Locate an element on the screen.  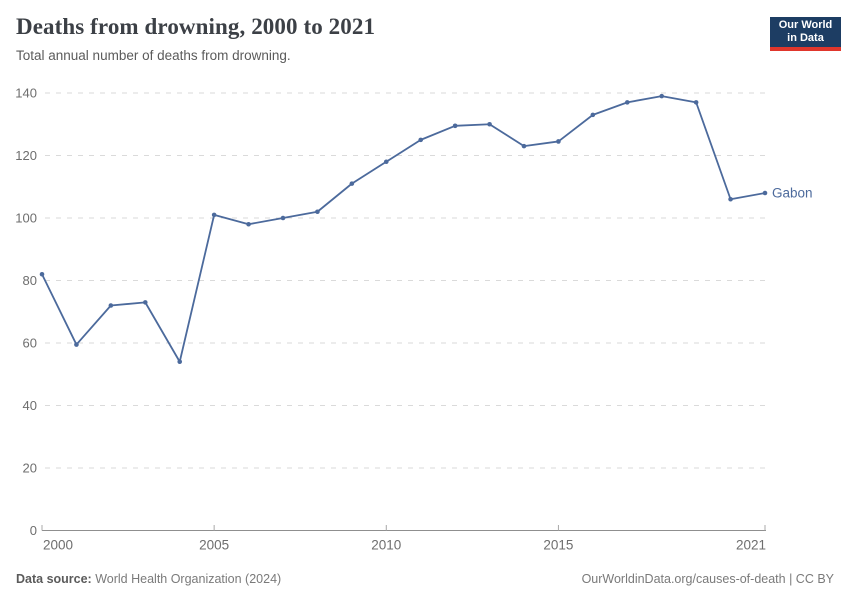
x-tick-label: 2005 is located at coordinates (214, 545).